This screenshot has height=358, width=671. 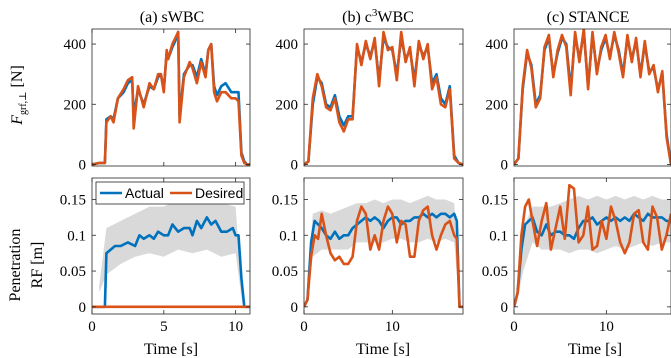 I want to click on ylabel-top: Fgrf,⊥ [N], so click(x=19, y=95).